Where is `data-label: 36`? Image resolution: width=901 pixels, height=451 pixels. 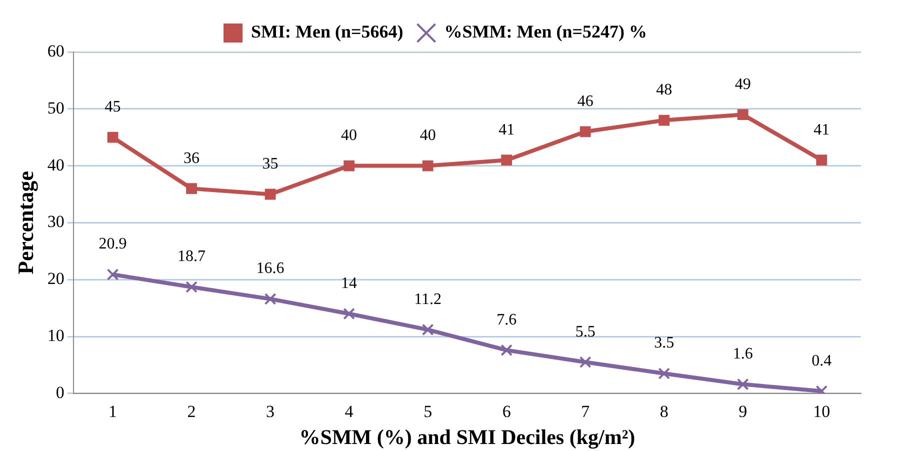
data-label: 36 is located at coordinates (192, 158).